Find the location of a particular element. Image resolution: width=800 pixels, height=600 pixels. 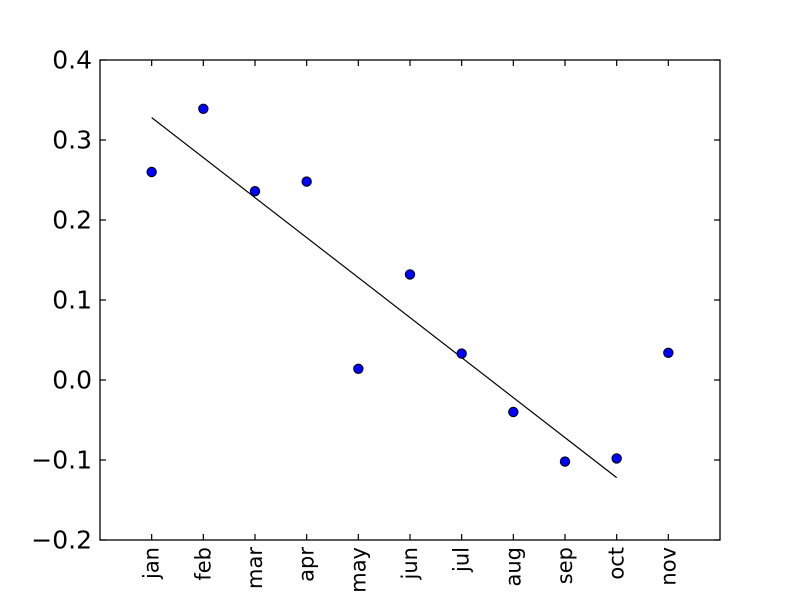

y-tick-label: 0.0 is located at coordinates (72, 380).